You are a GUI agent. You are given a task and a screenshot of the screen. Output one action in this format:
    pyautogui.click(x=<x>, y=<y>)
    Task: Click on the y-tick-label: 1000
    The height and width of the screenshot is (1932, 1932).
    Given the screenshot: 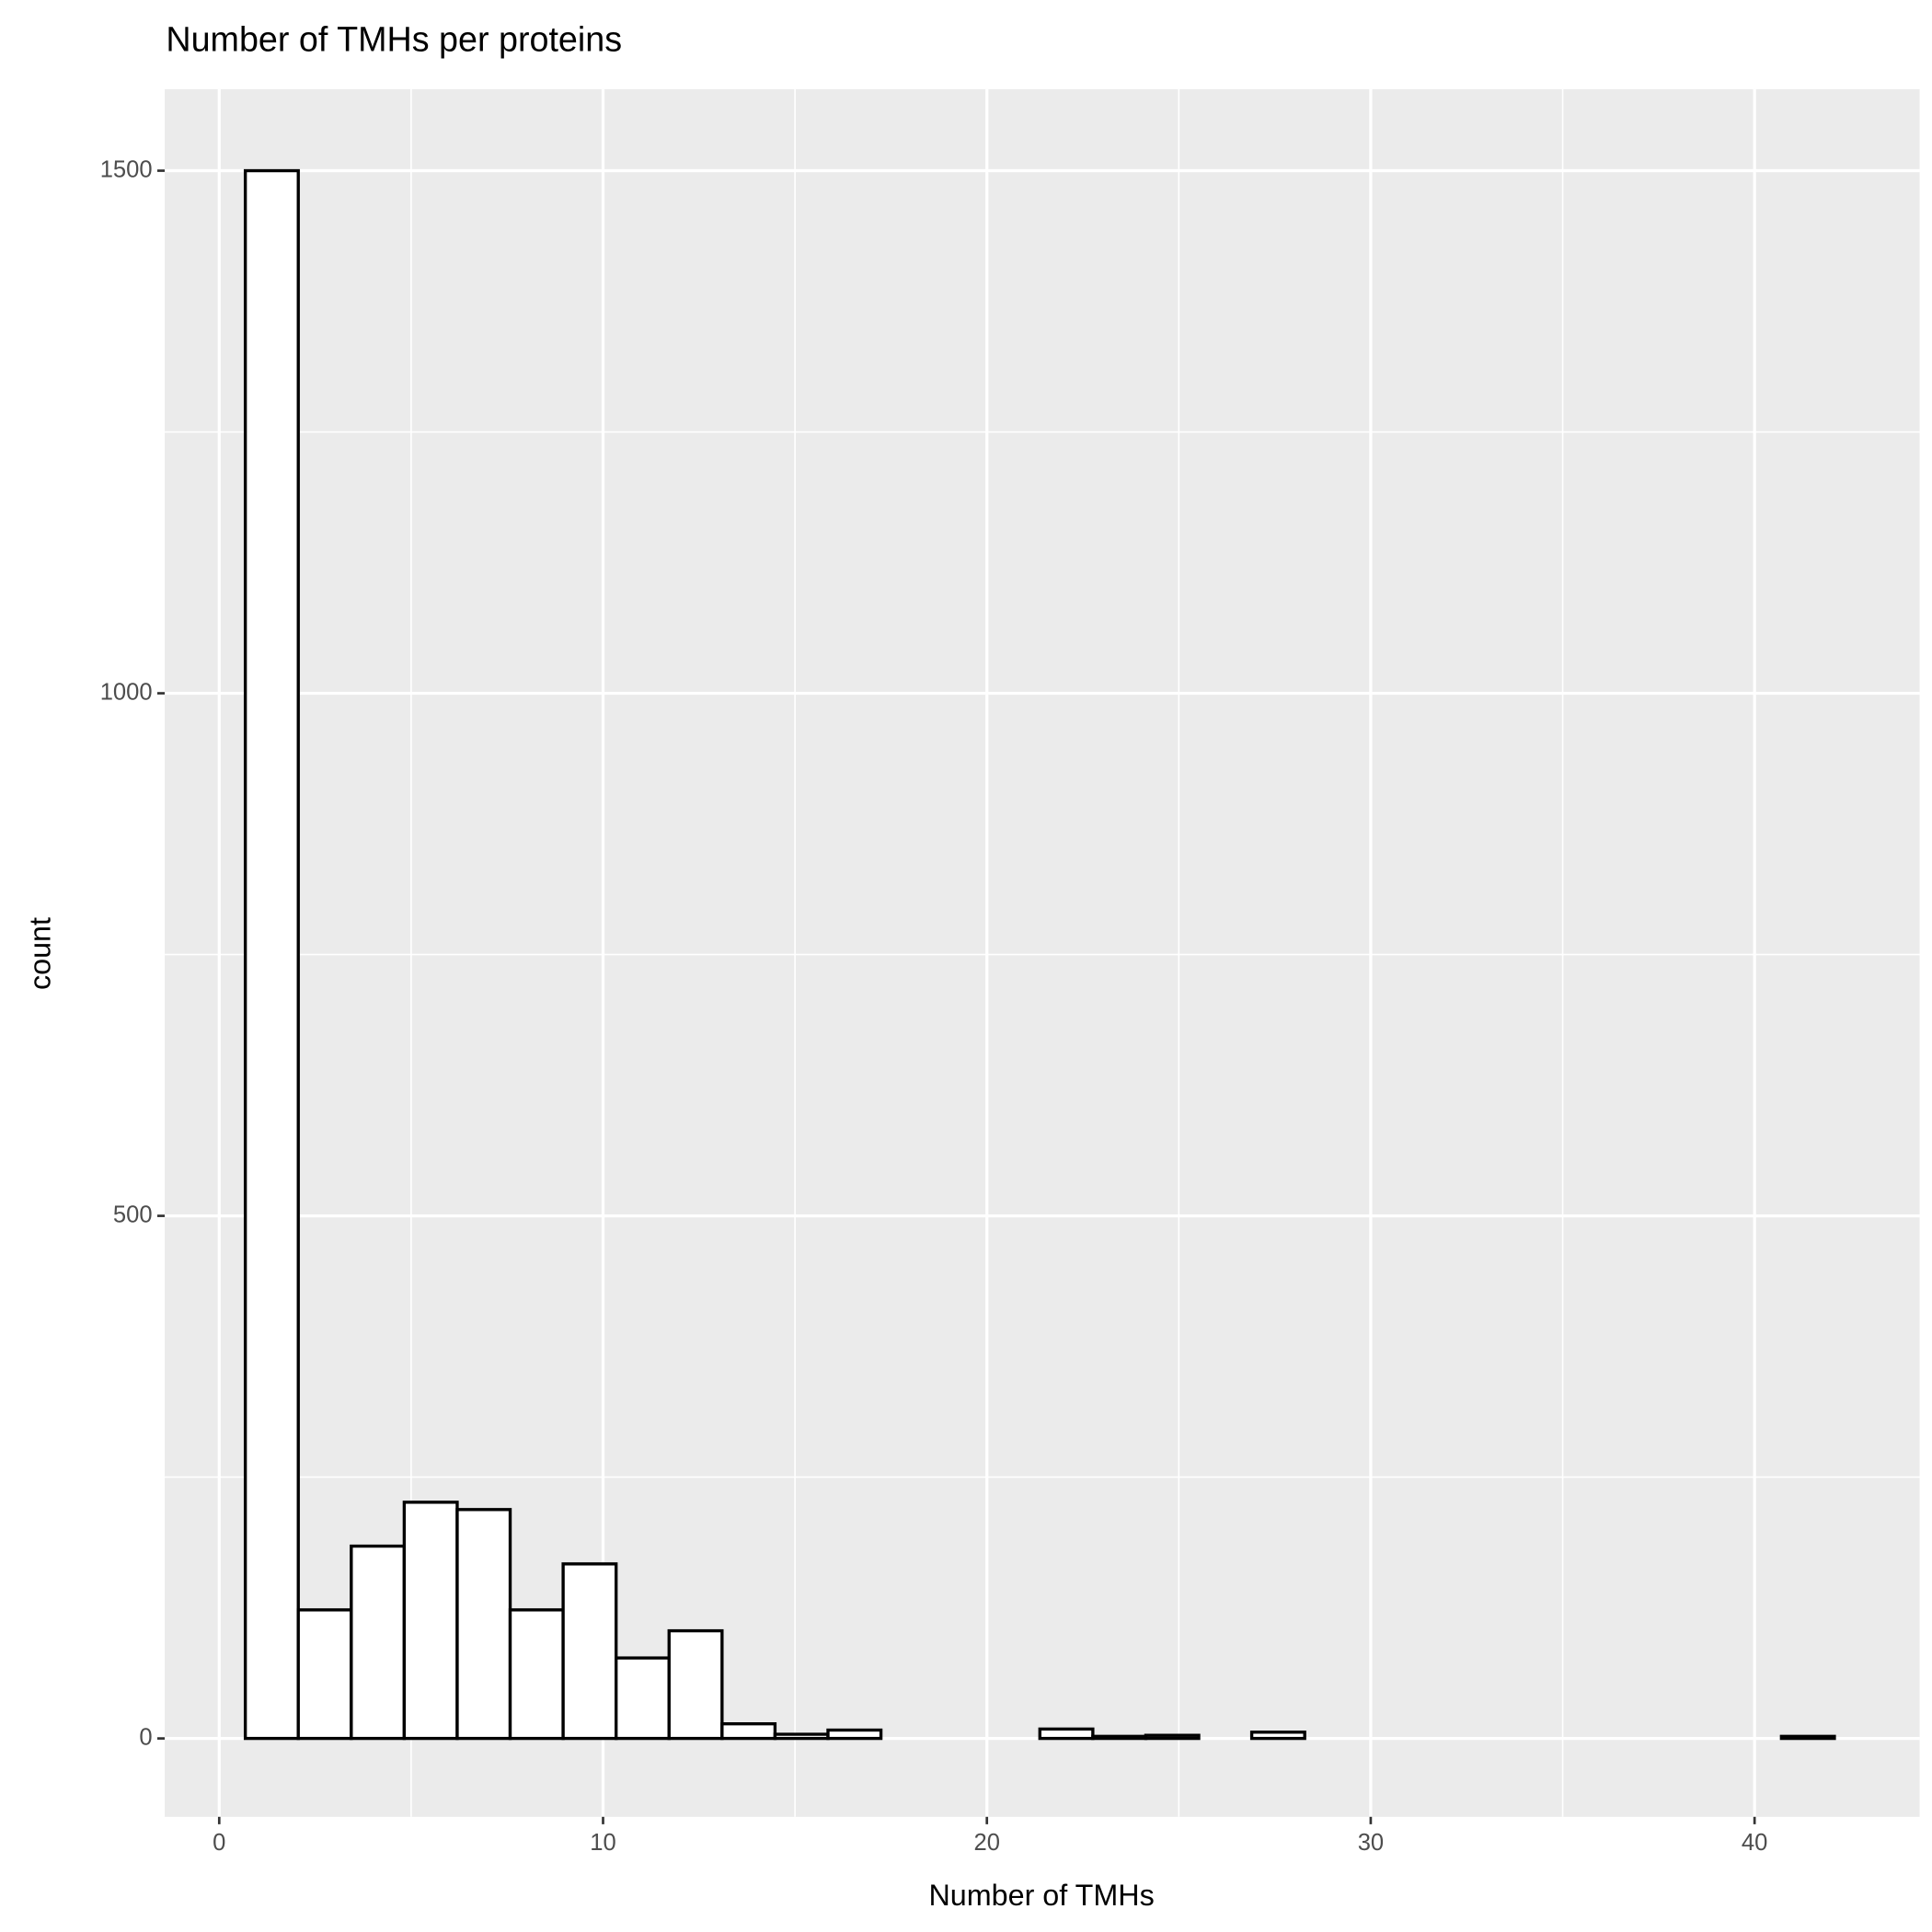 What is the action you would take?
    pyautogui.click(x=126, y=692)
    